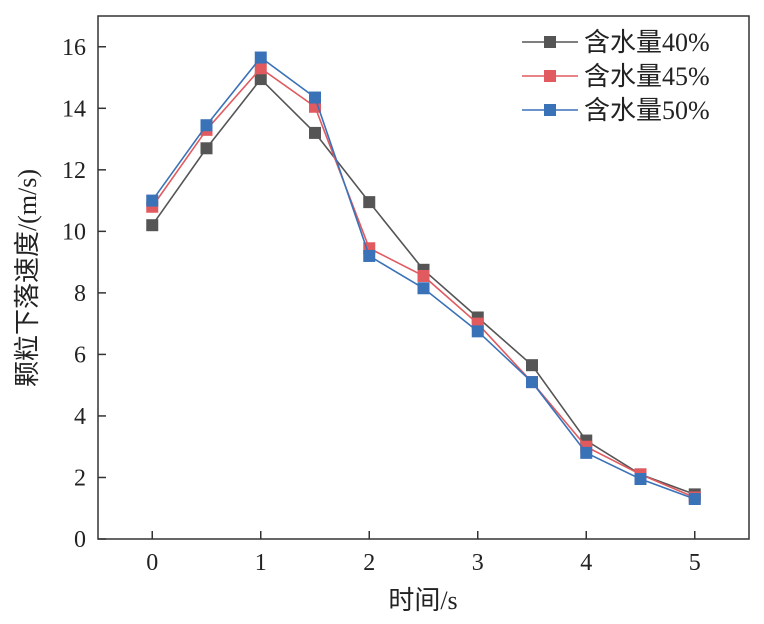 This screenshot has height=624, width=764. I want to click on y-axis: 0 2 4 6 8 10 12 14 16, so click(84, 294).